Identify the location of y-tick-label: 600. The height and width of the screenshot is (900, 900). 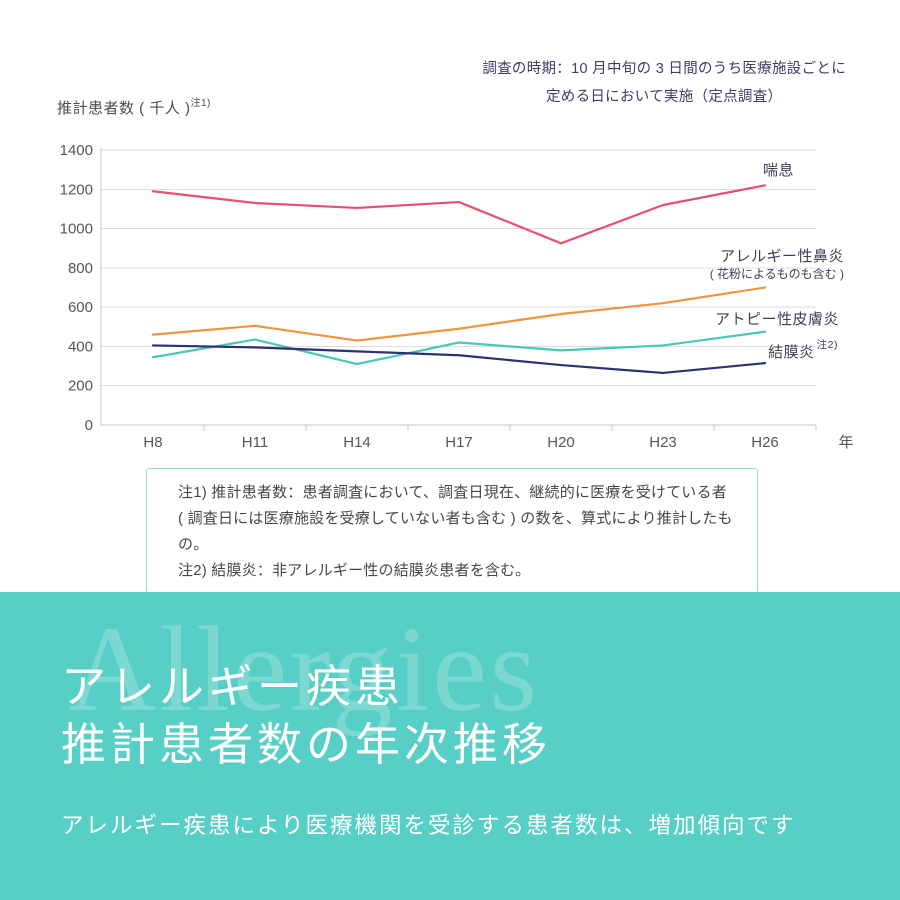
(80, 307).